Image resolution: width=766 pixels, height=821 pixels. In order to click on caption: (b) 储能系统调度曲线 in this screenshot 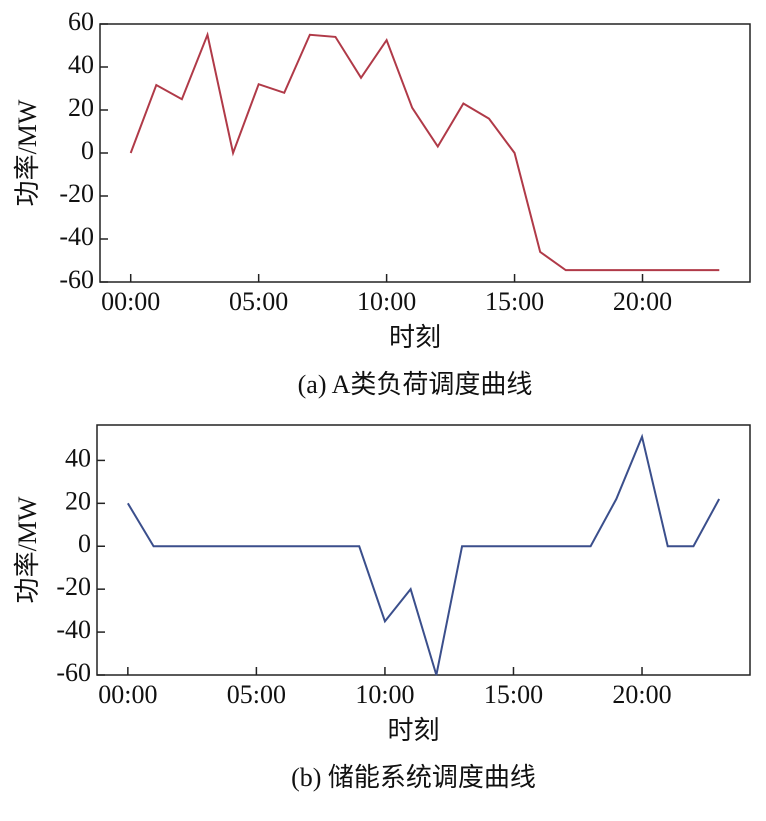, I will do `click(413, 777)`.